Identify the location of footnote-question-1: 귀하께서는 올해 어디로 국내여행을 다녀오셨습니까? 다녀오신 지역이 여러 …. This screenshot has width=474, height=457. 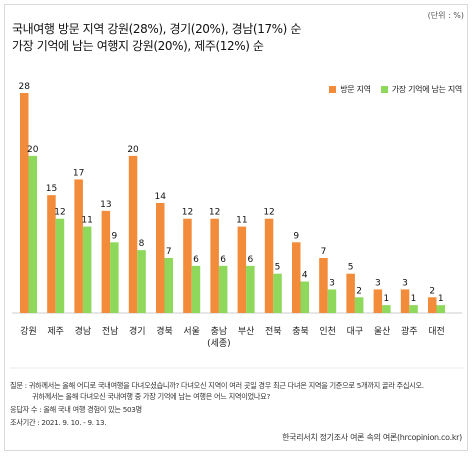
(226, 385).